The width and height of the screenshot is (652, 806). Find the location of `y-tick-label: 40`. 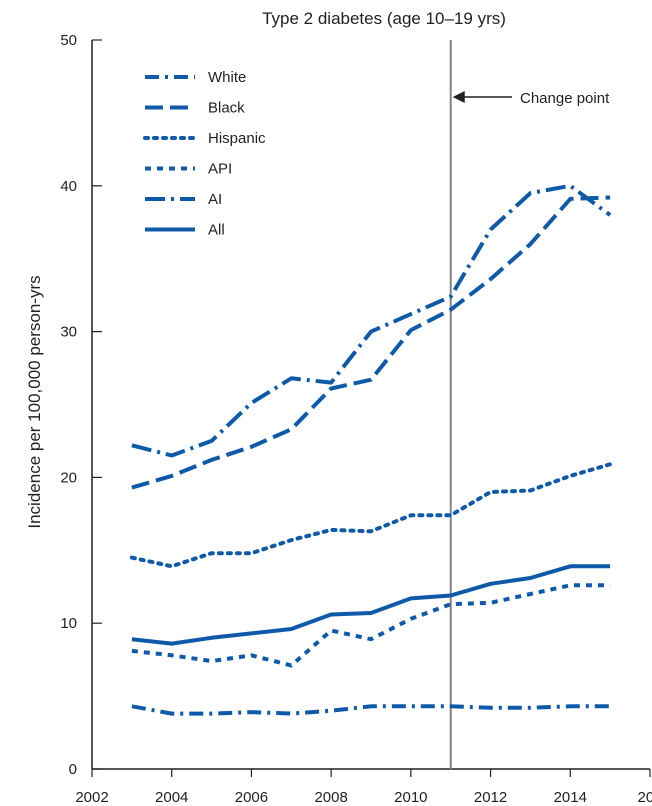

y-tick-label: 40 is located at coordinates (68, 186).